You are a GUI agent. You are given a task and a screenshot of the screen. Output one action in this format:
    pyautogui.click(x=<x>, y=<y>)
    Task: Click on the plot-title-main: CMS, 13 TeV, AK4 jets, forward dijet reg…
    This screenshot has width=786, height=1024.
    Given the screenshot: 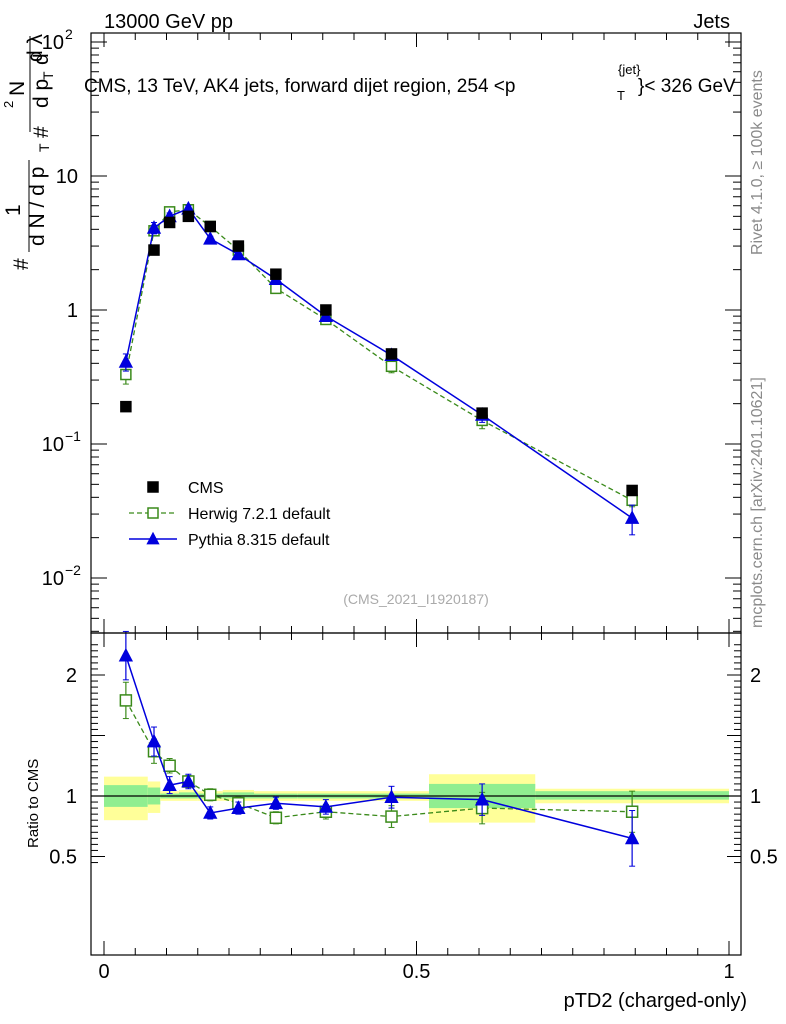 What is the action you would take?
    pyautogui.click(x=299, y=86)
    